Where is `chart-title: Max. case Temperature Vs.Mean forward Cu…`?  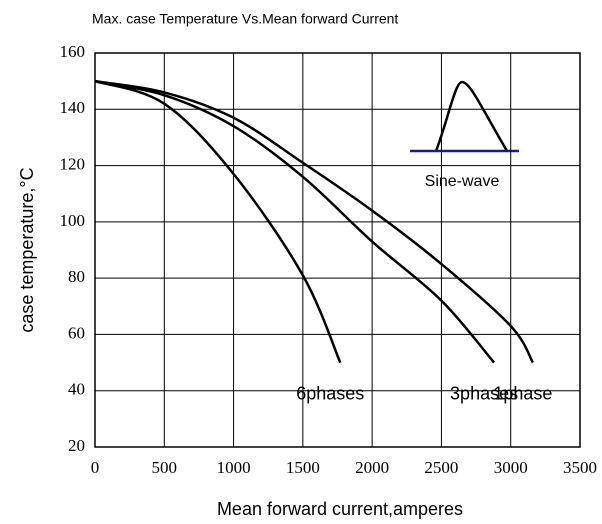
chart-title: Max. case Temperature Vs.Mean forward Cu… is located at coordinates (245, 19).